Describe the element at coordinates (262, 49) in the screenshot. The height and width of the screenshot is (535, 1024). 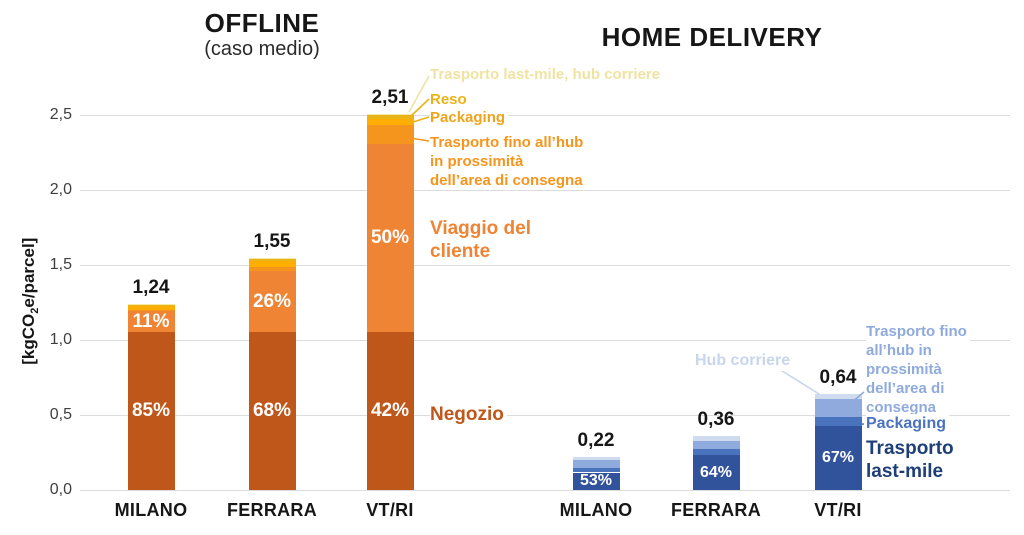
I see `offline-chart-subtitle: (caso medio)` at that location.